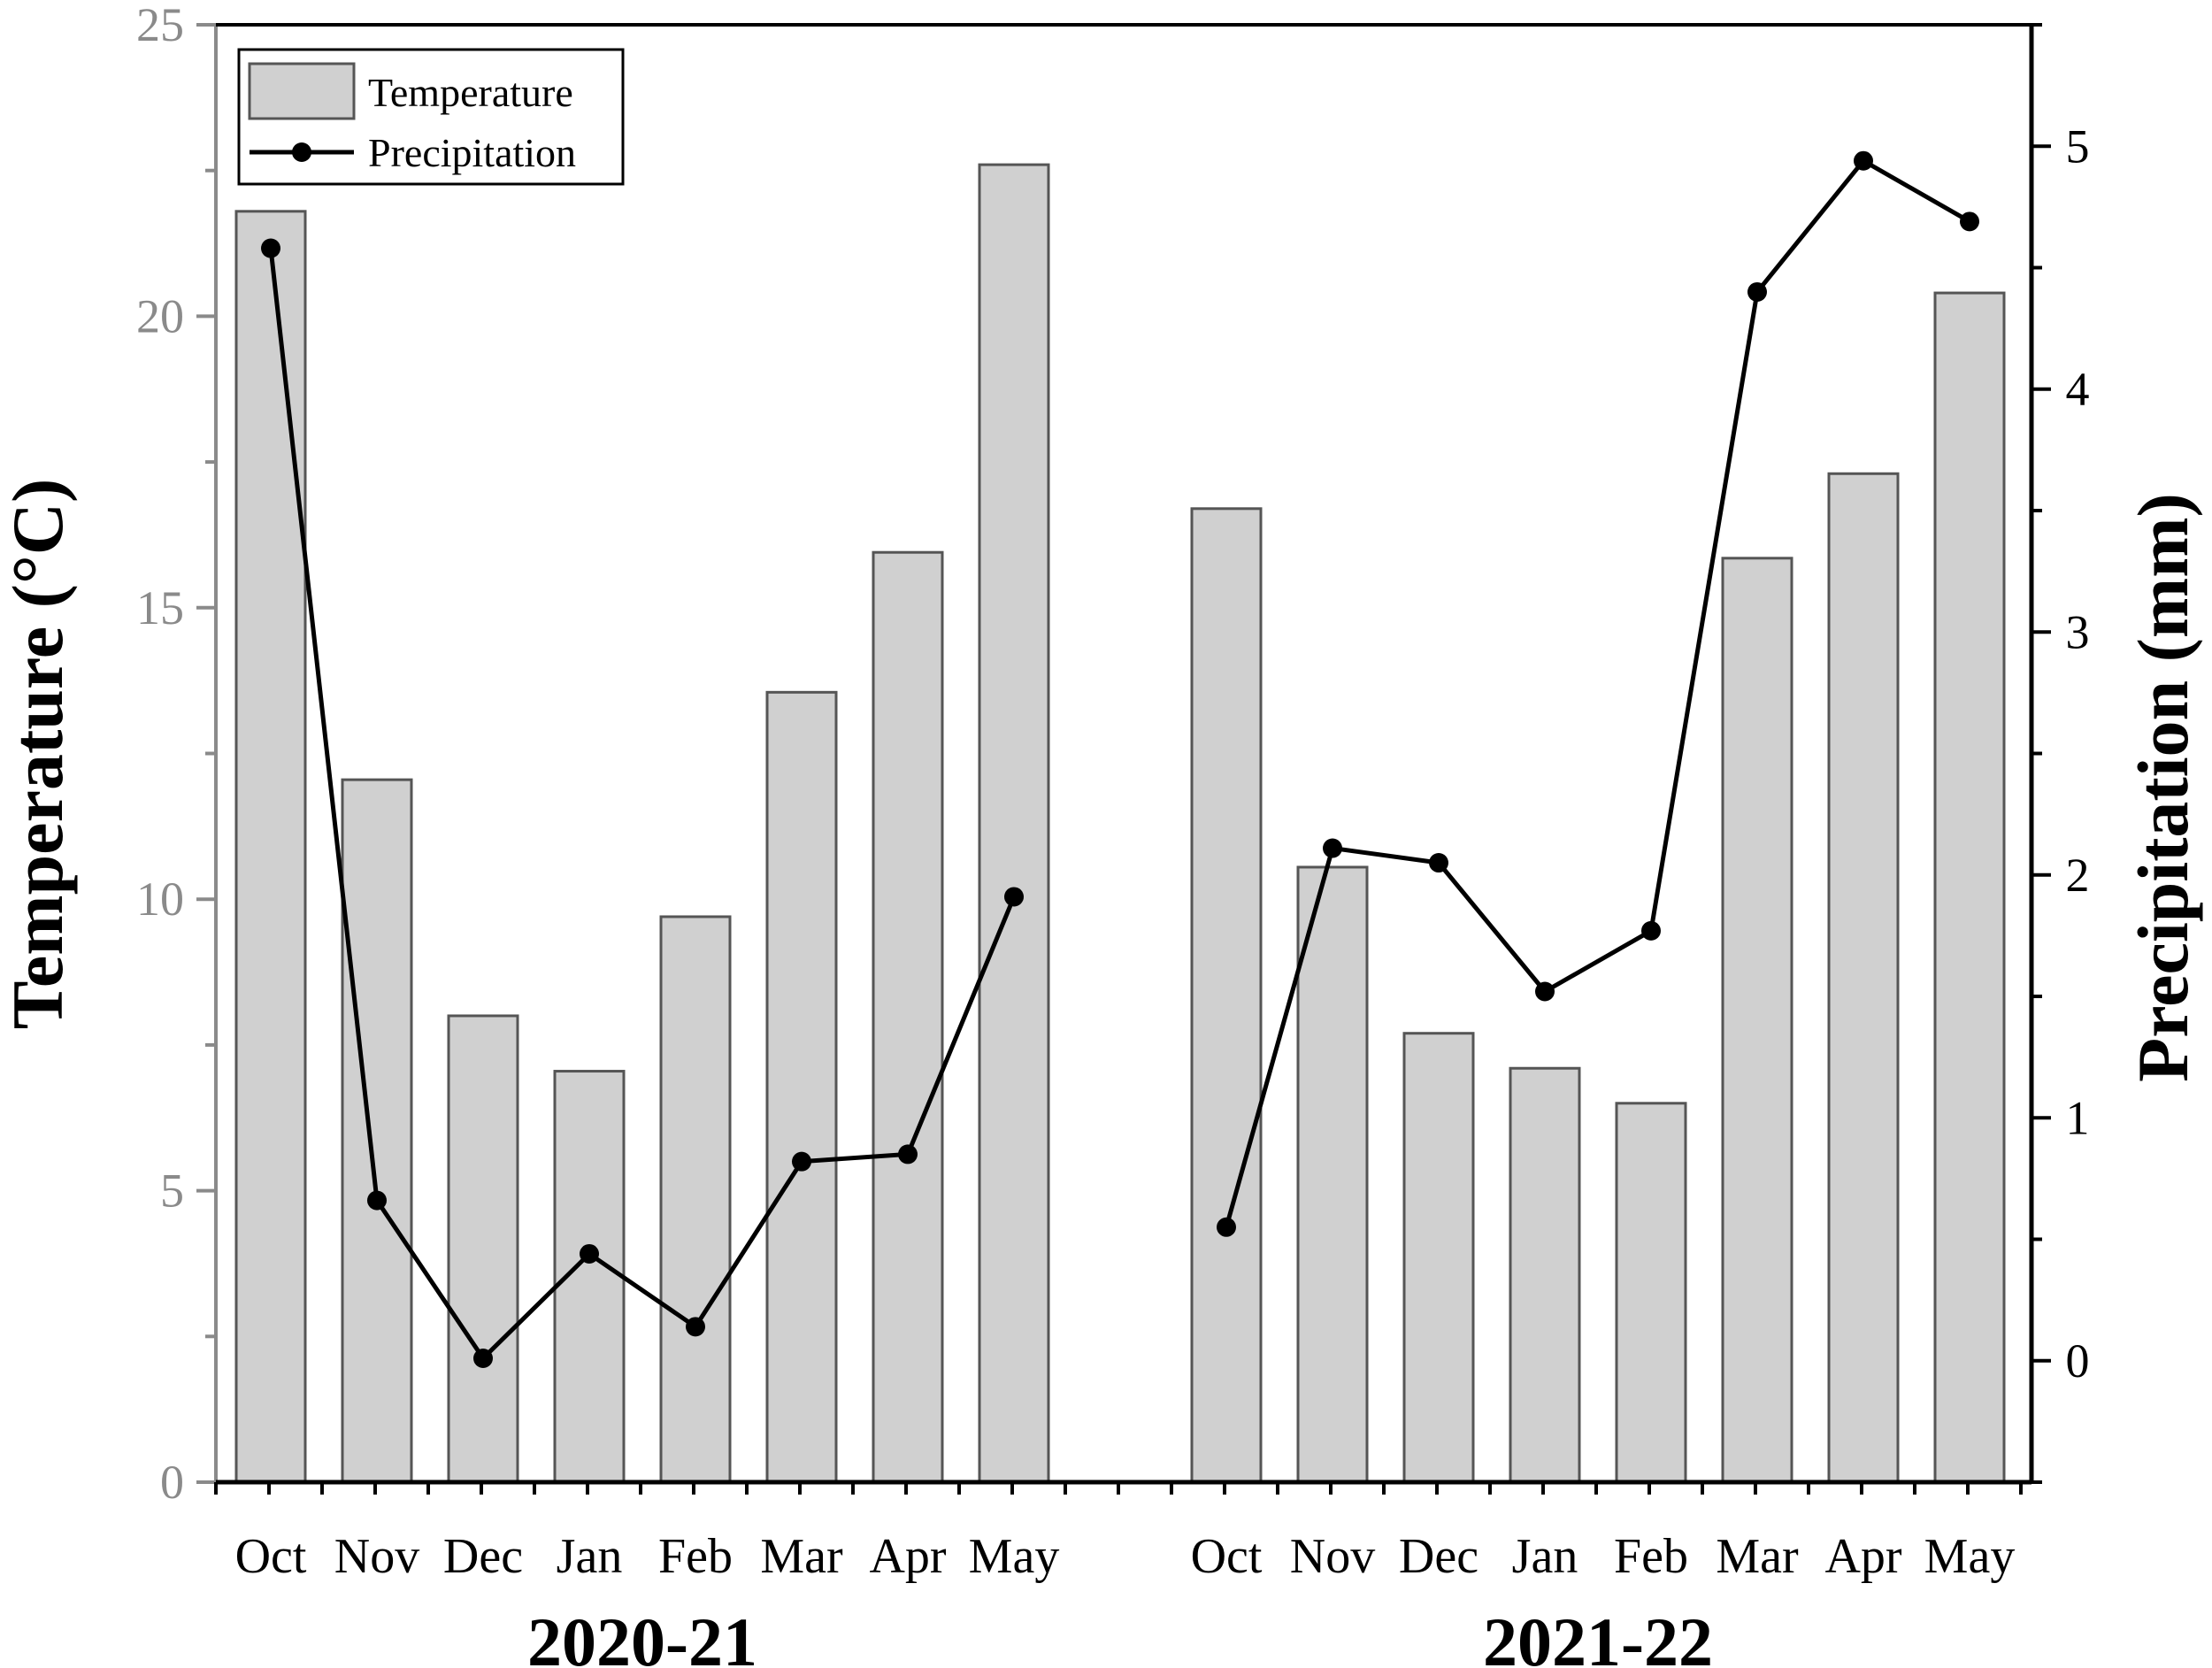 This screenshot has height=1668, width=2212. Describe the element at coordinates (2078, 390) in the screenshot. I see `right-tick-label: 4` at that location.